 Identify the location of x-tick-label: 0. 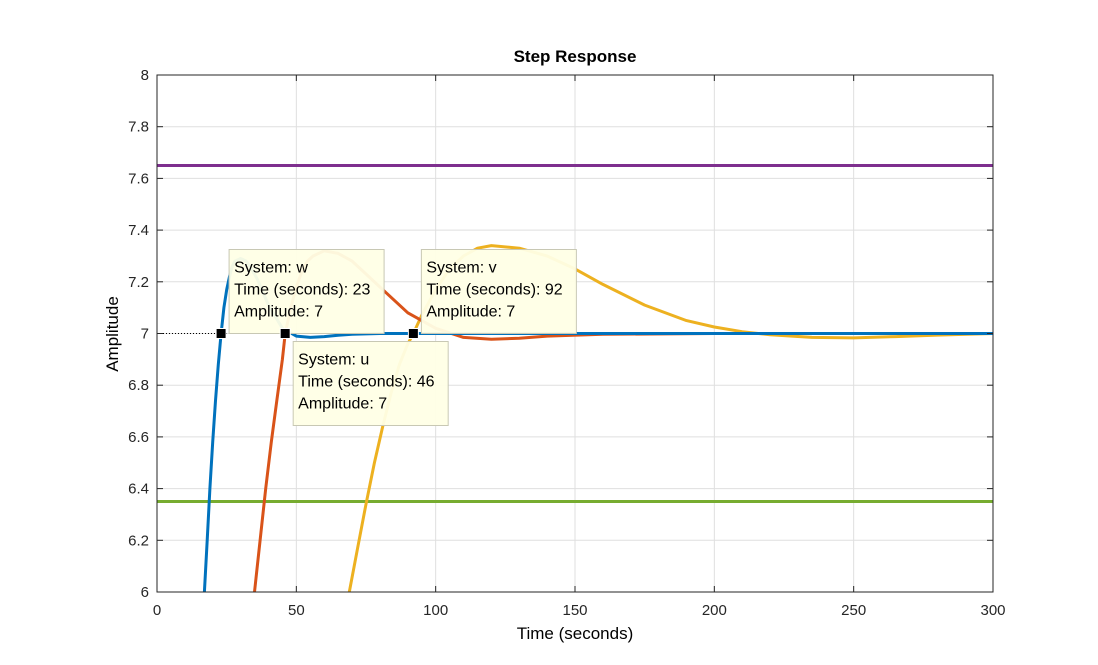
(157, 610).